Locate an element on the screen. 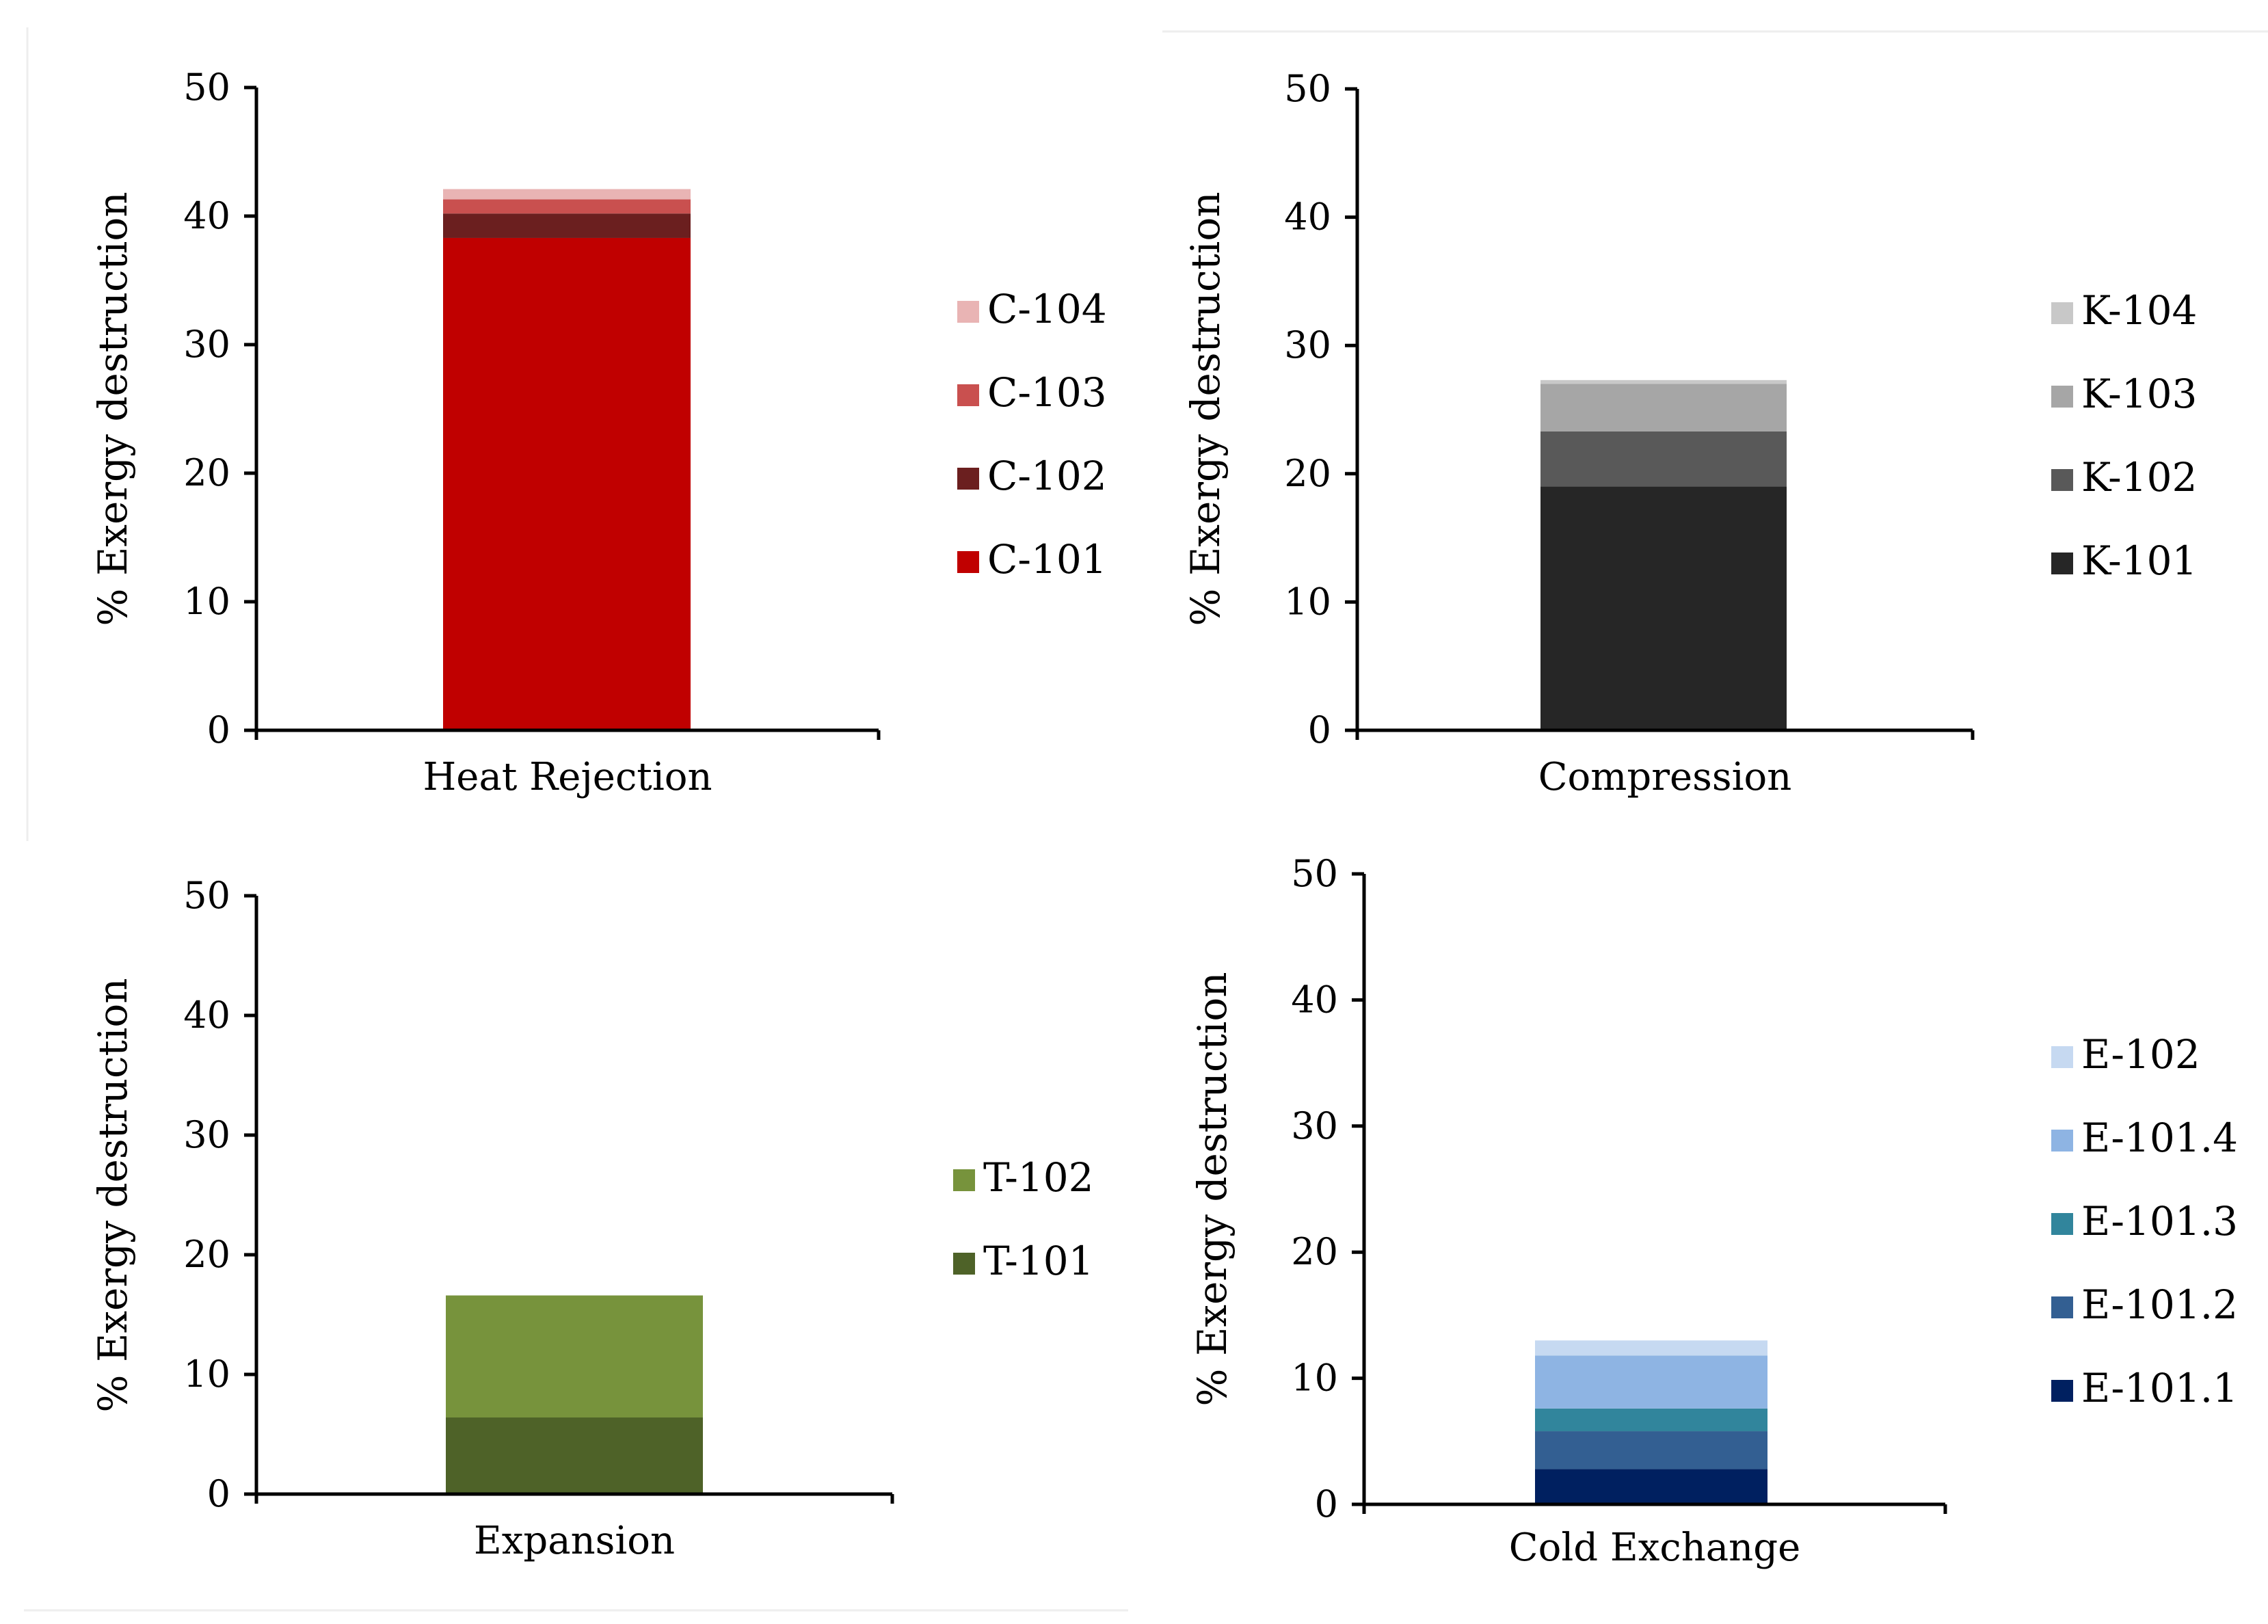 Image resolution: width=2268 pixels, height=1624 pixels. legend-label-e-102: E-102 is located at coordinates (2140, 1054).